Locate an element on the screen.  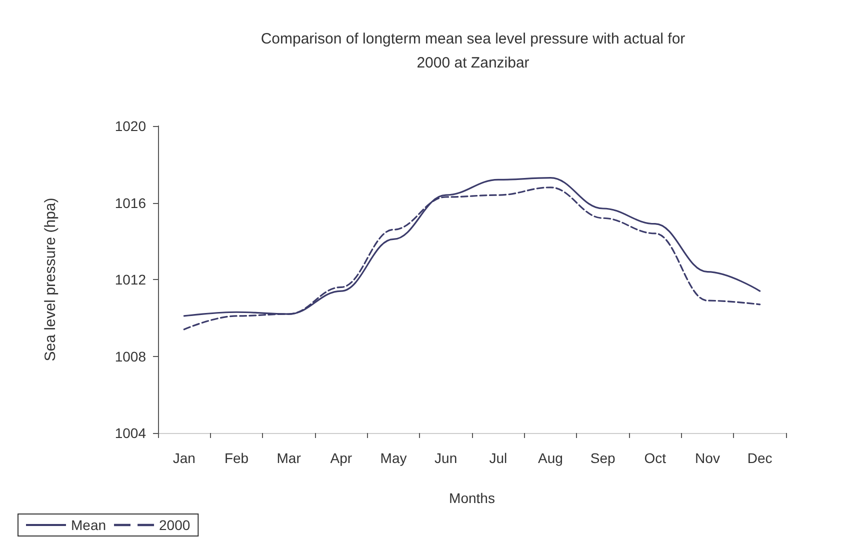
legend-label: 2000 is located at coordinates (174, 525).